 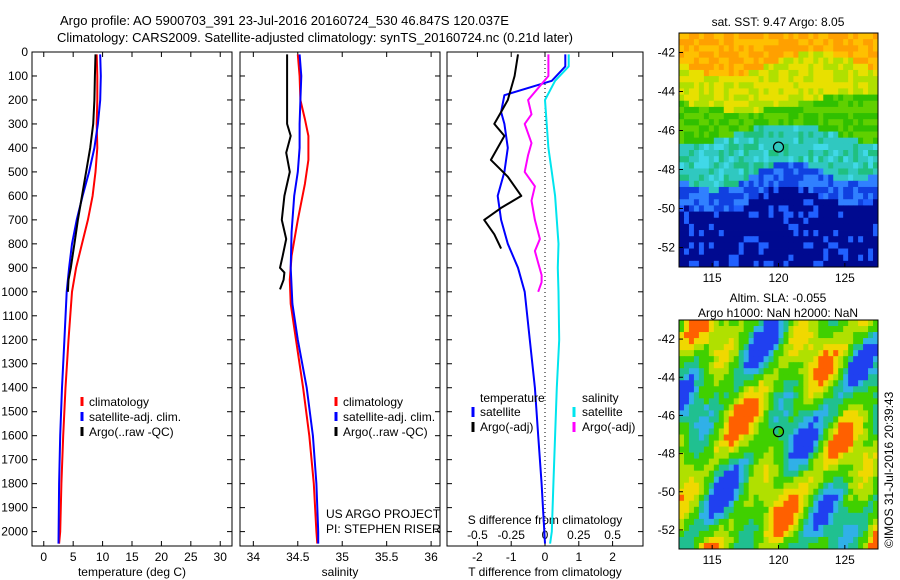 What do you see at coordinates (667, 377) in the screenshot?
I see `map-y-tick-label: -44` at bounding box center [667, 377].